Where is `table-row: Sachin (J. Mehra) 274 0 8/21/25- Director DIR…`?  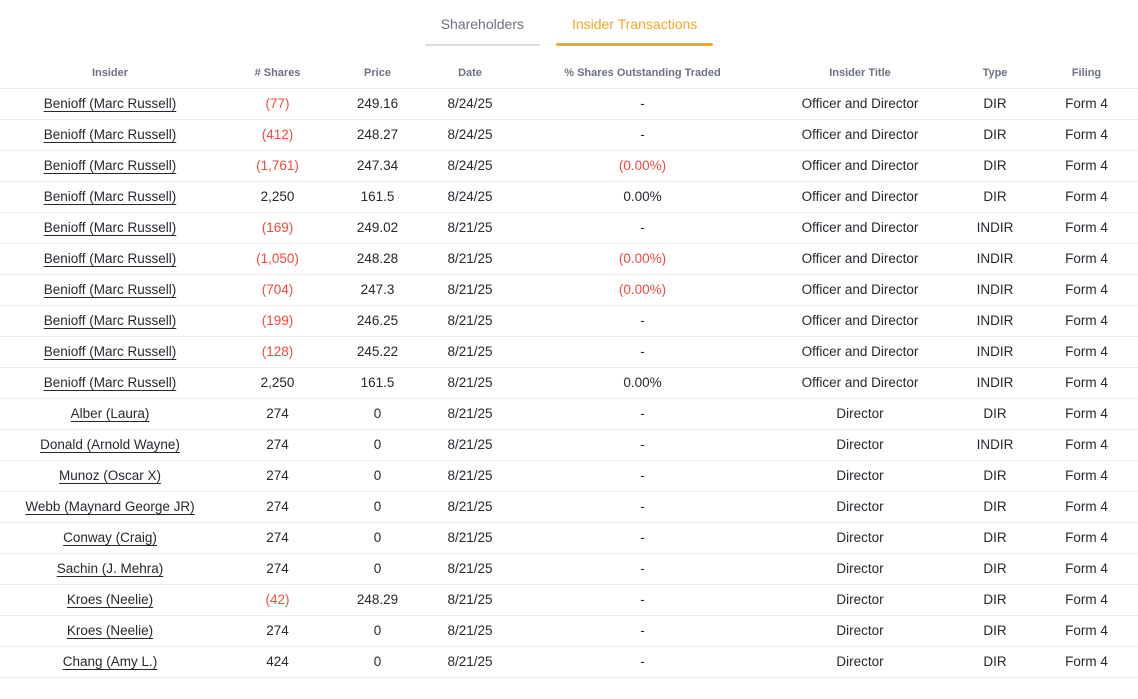
table-row: Sachin (J. Mehra) 274 0 8/21/25- Director DIR… is located at coordinates (569, 569).